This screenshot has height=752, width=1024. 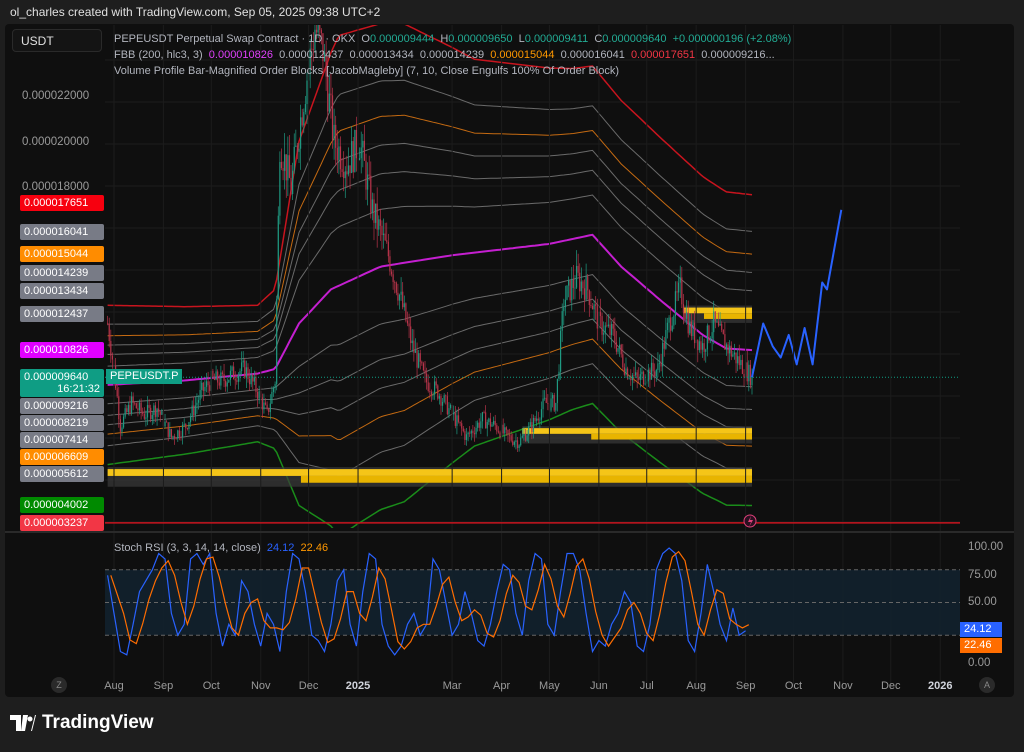 I want to click on fbb-value: 0.000014239, so click(x=452, y=55).